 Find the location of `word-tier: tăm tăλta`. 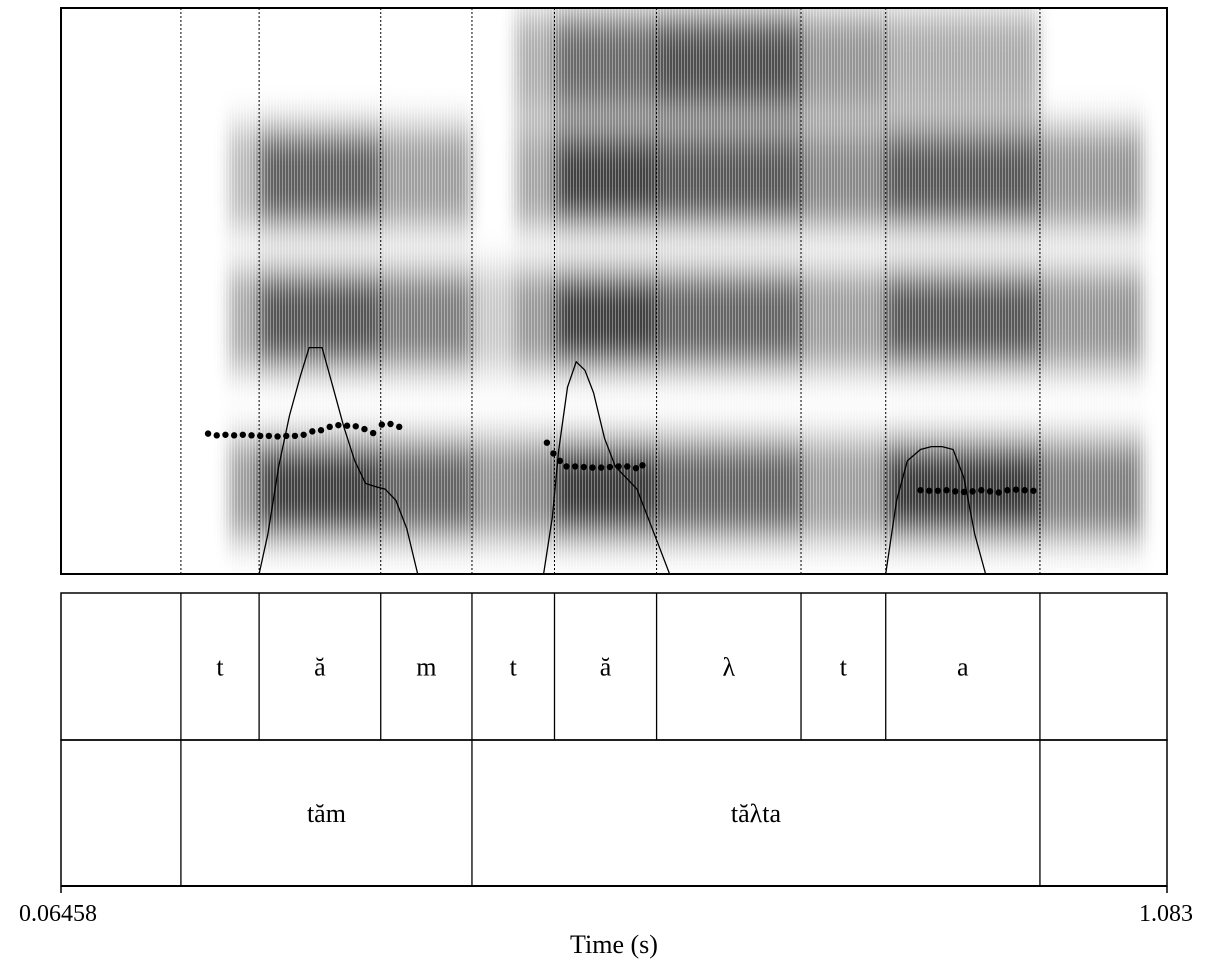

word-tier: tăm tăλta is located at coordinates (614, 813).